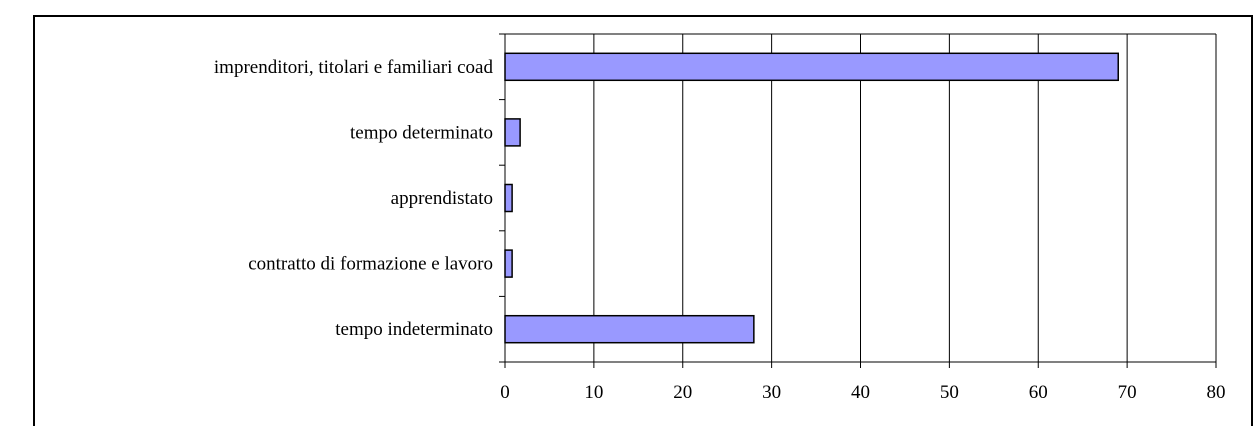 The image size is (1255, 426). I want to click on x-tick-label: 0, so click(505, 392).